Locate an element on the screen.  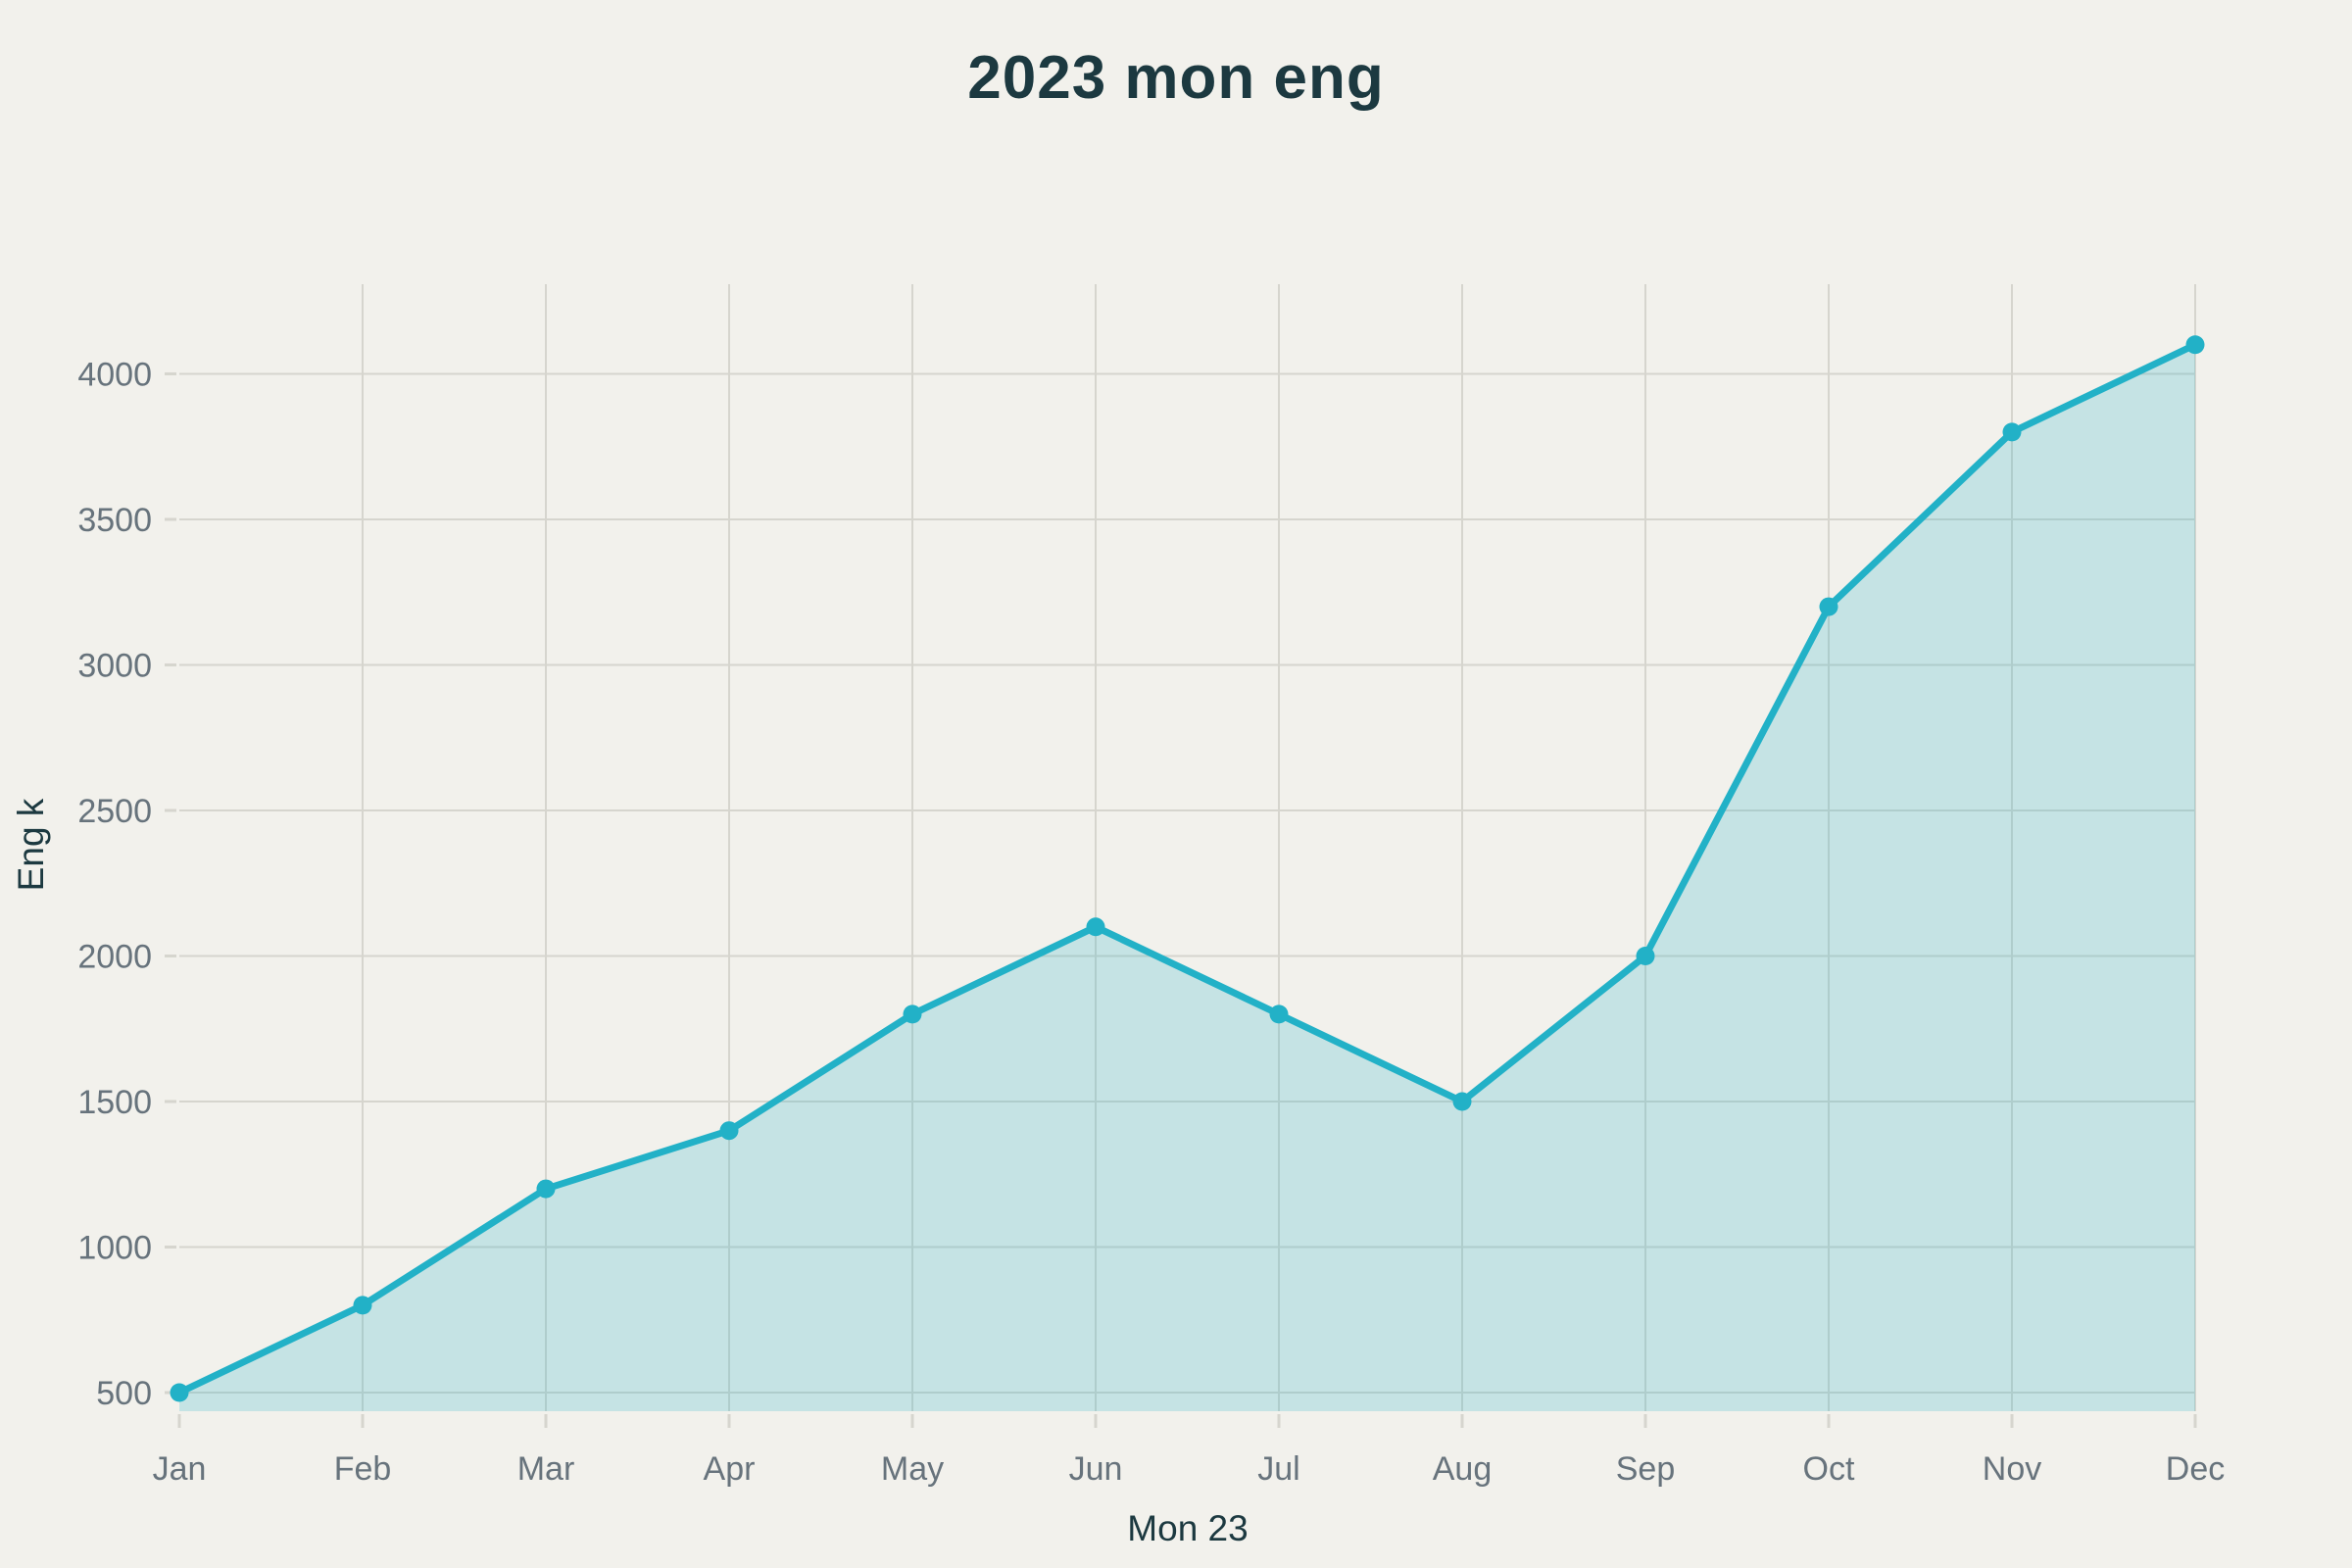
y-tick-label: 3000 is located at coordinates (114, 665).